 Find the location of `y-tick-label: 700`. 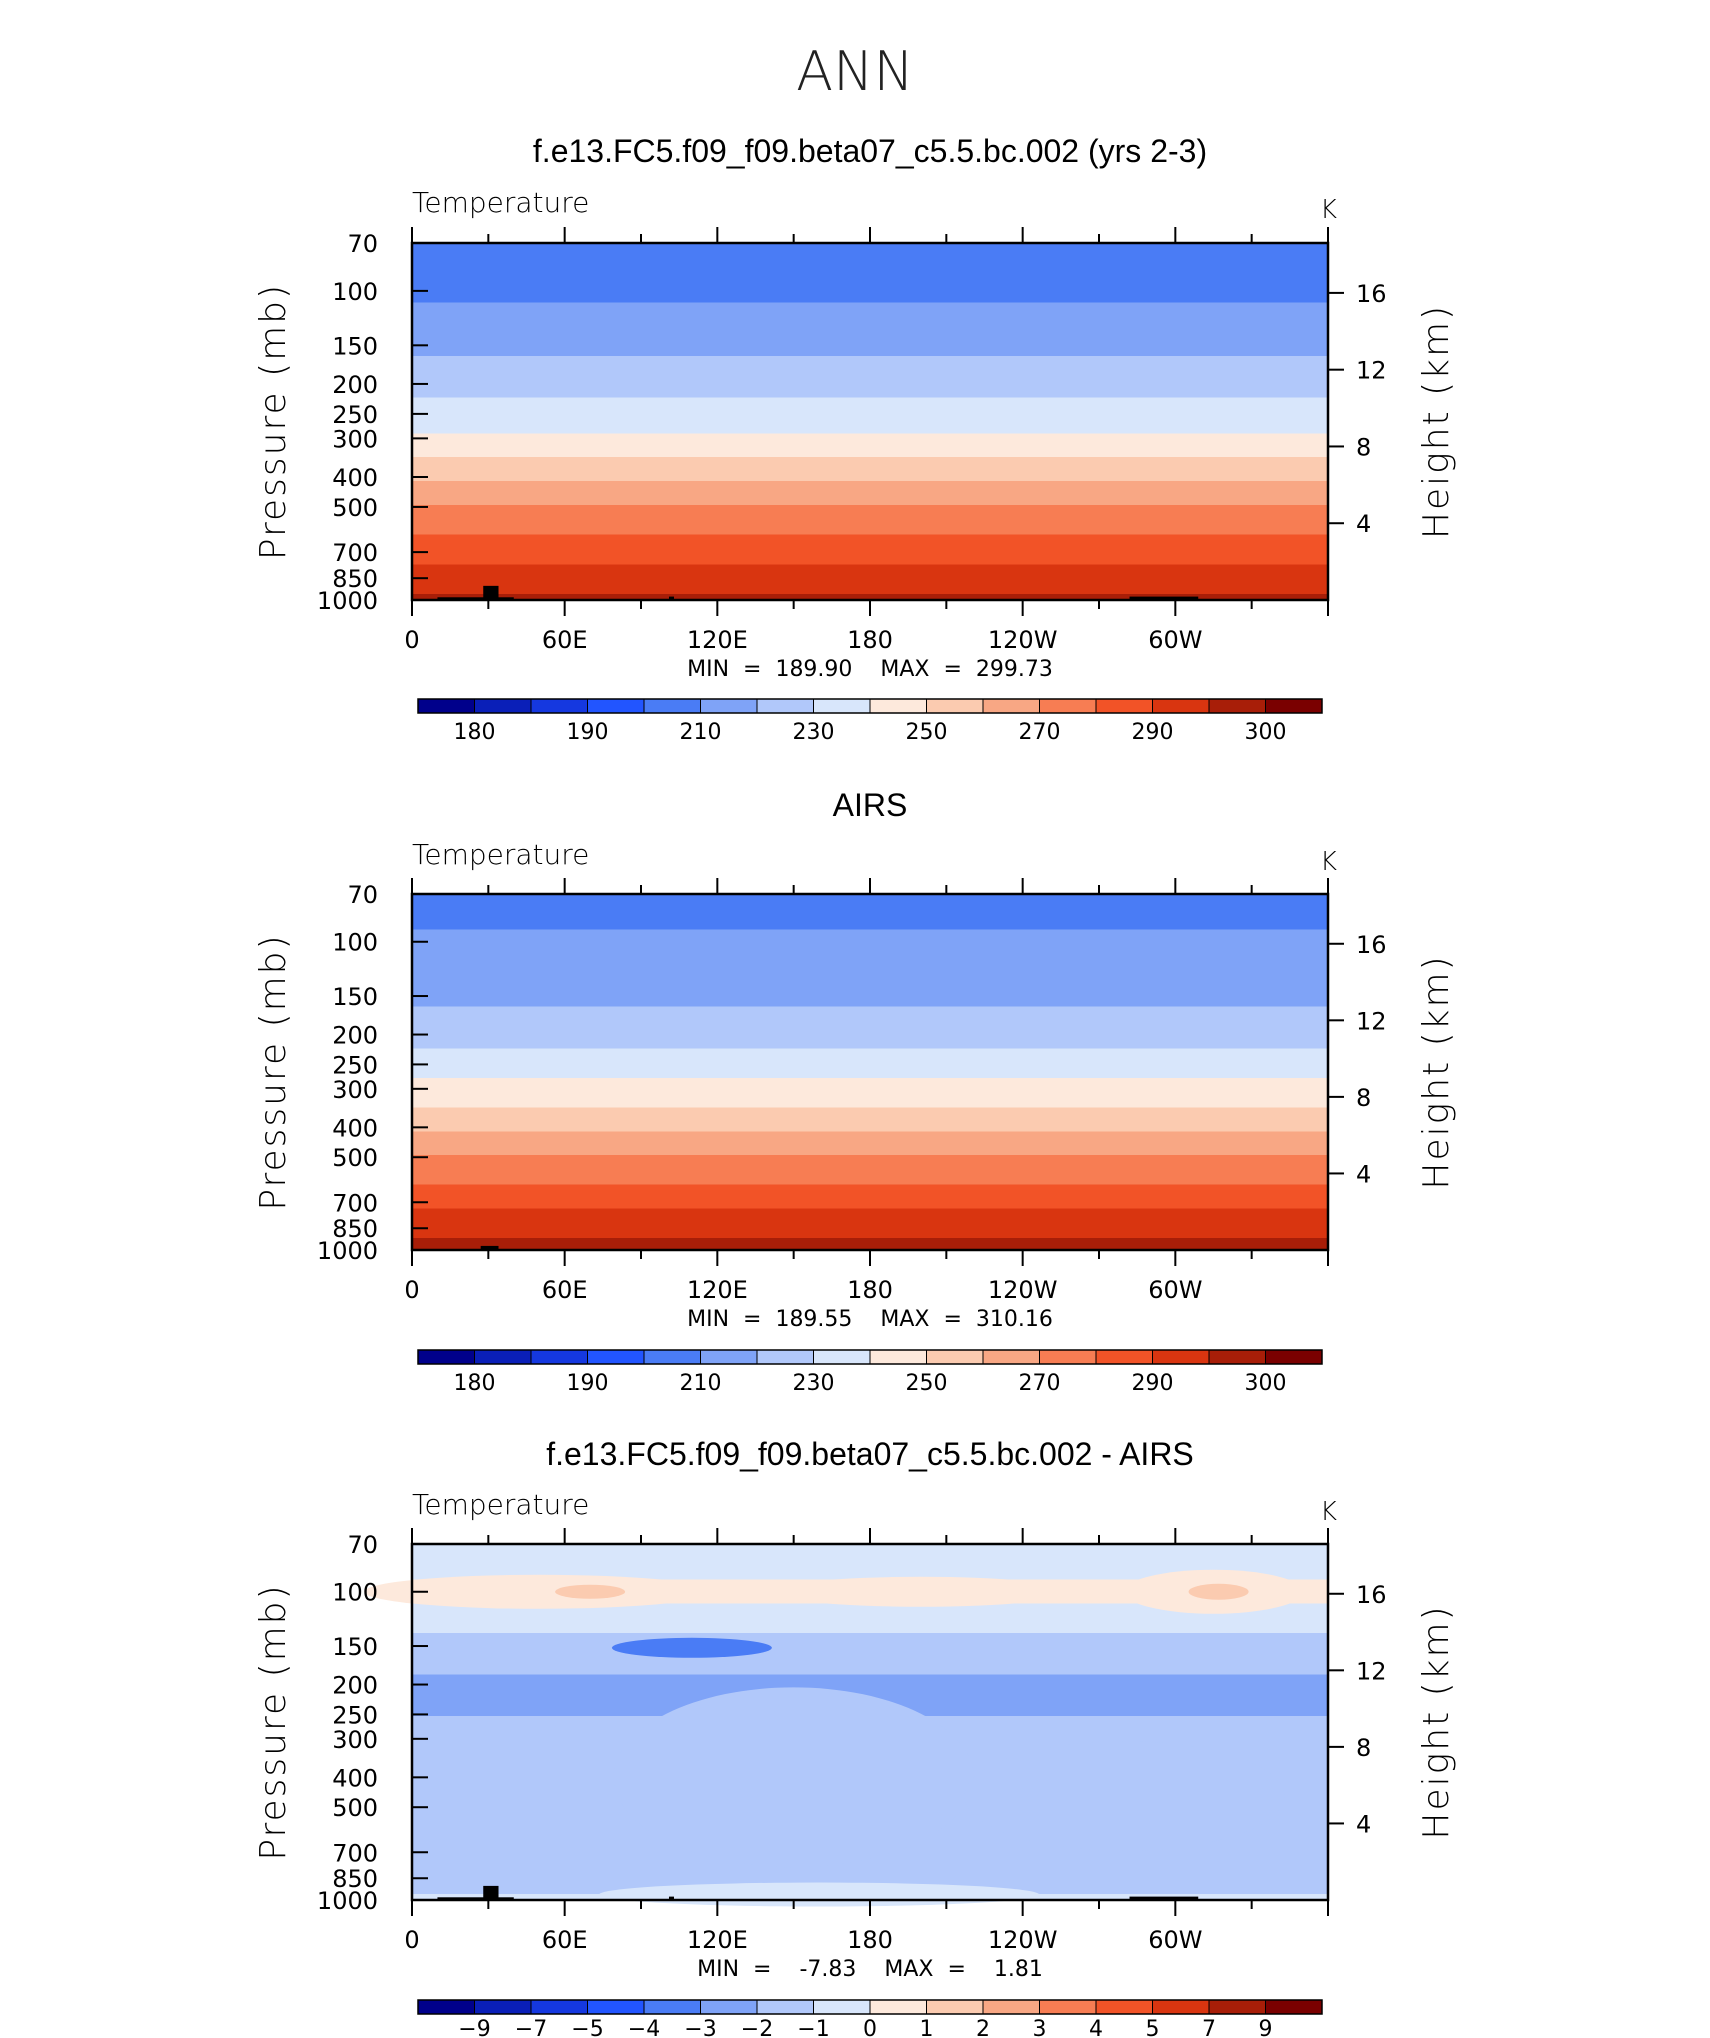

y-tick-label: 700 is located at coordinates (355, 1853).